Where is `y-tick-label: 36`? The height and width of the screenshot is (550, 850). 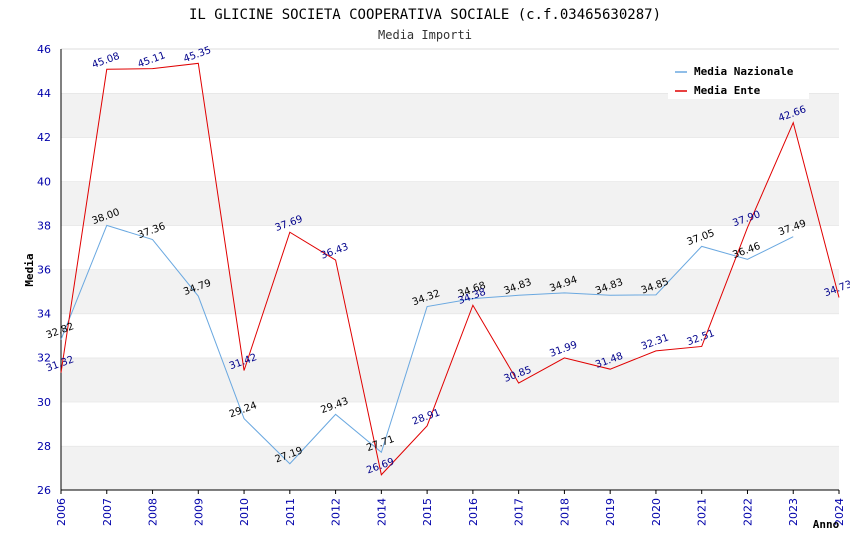 y-tick-label: 36 is located at coordinates (44, 270).